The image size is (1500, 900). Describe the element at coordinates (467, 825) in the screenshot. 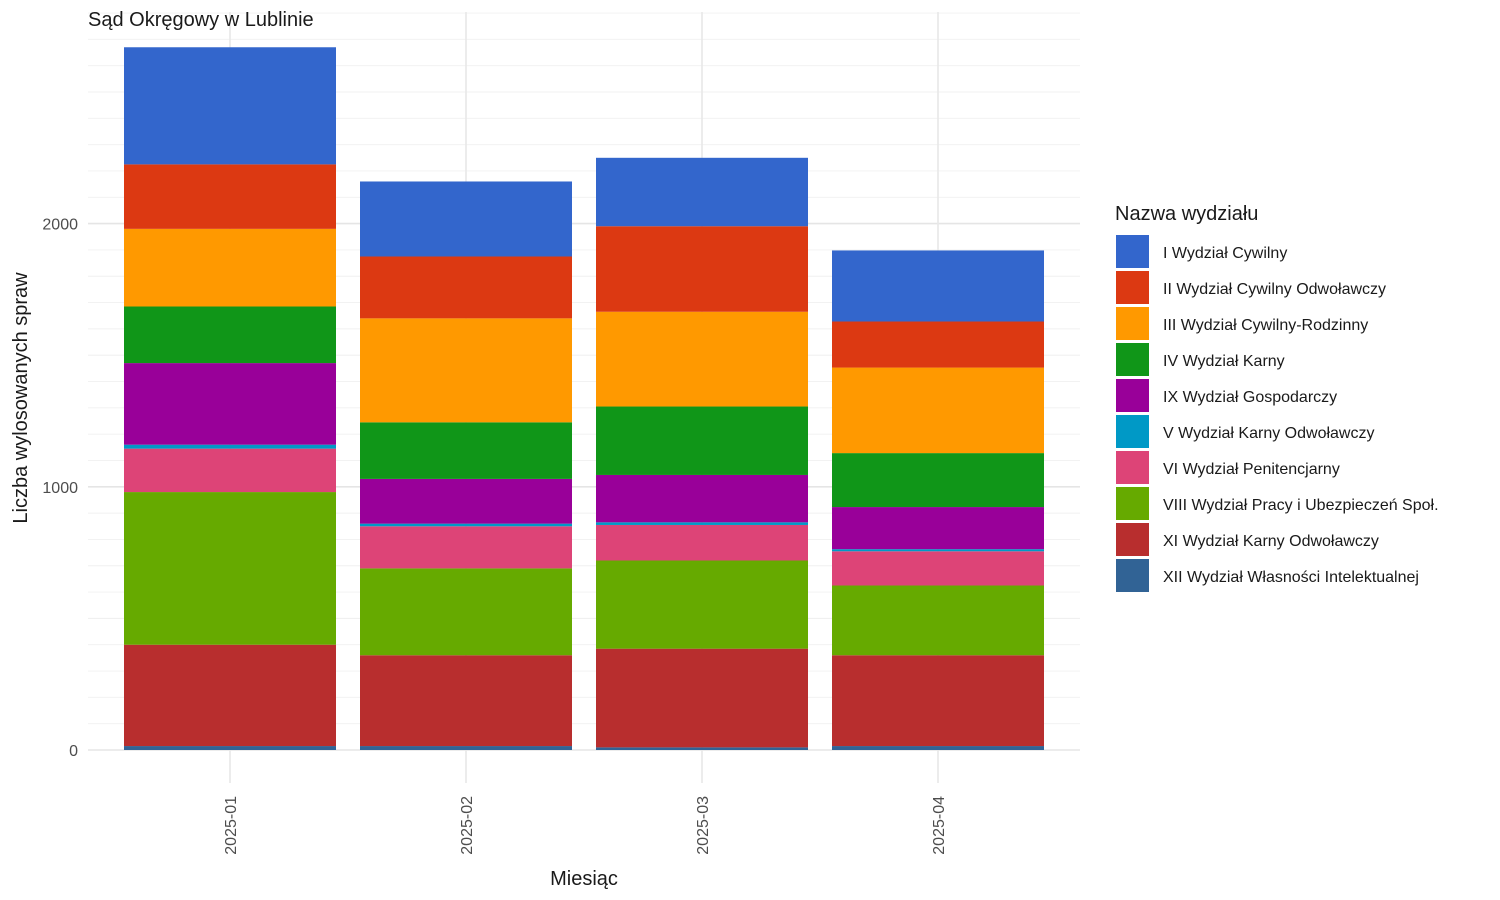

I see `x-tick-label: 2025-02` at that location.